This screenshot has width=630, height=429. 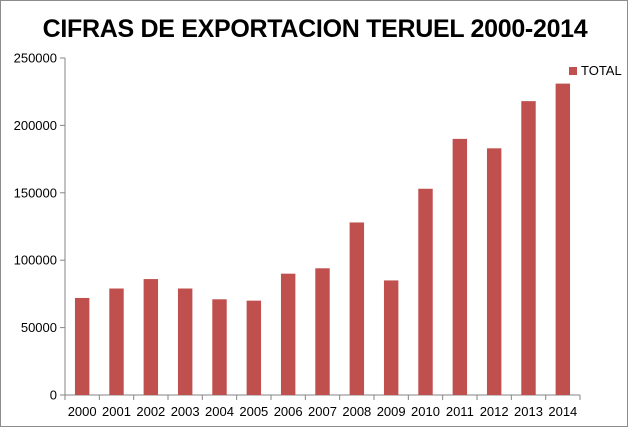 What do you see at coordinates (322, 411) in the screenshot?
I see `x-tick-label: 2007` at bounding box center [322, 411].